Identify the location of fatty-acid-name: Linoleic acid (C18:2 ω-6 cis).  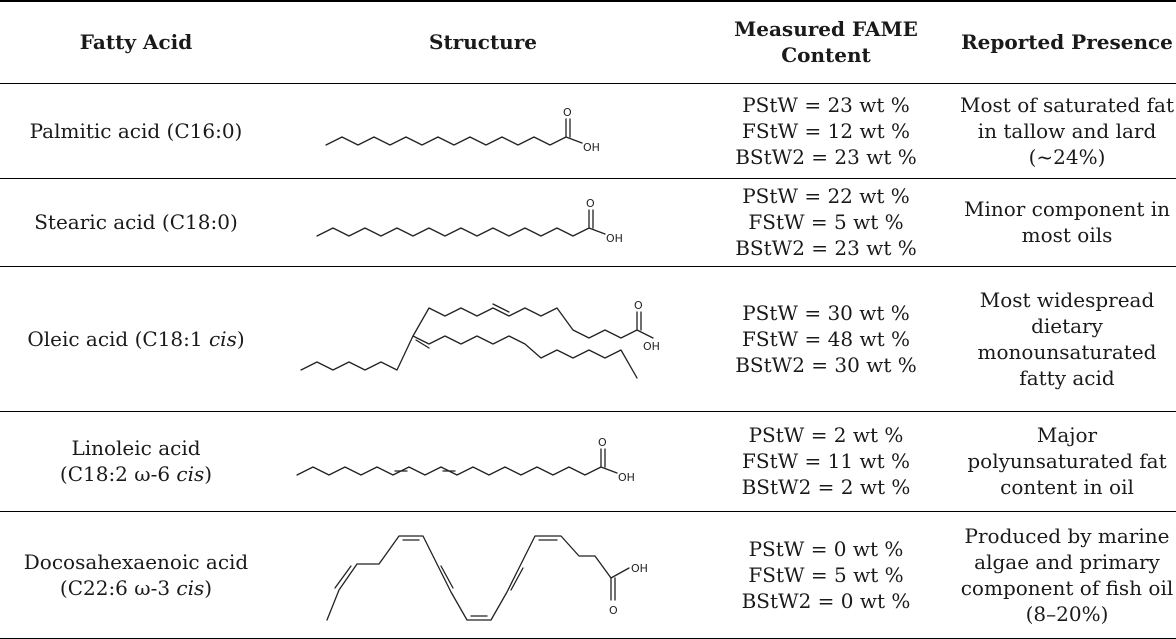
(136, 461).